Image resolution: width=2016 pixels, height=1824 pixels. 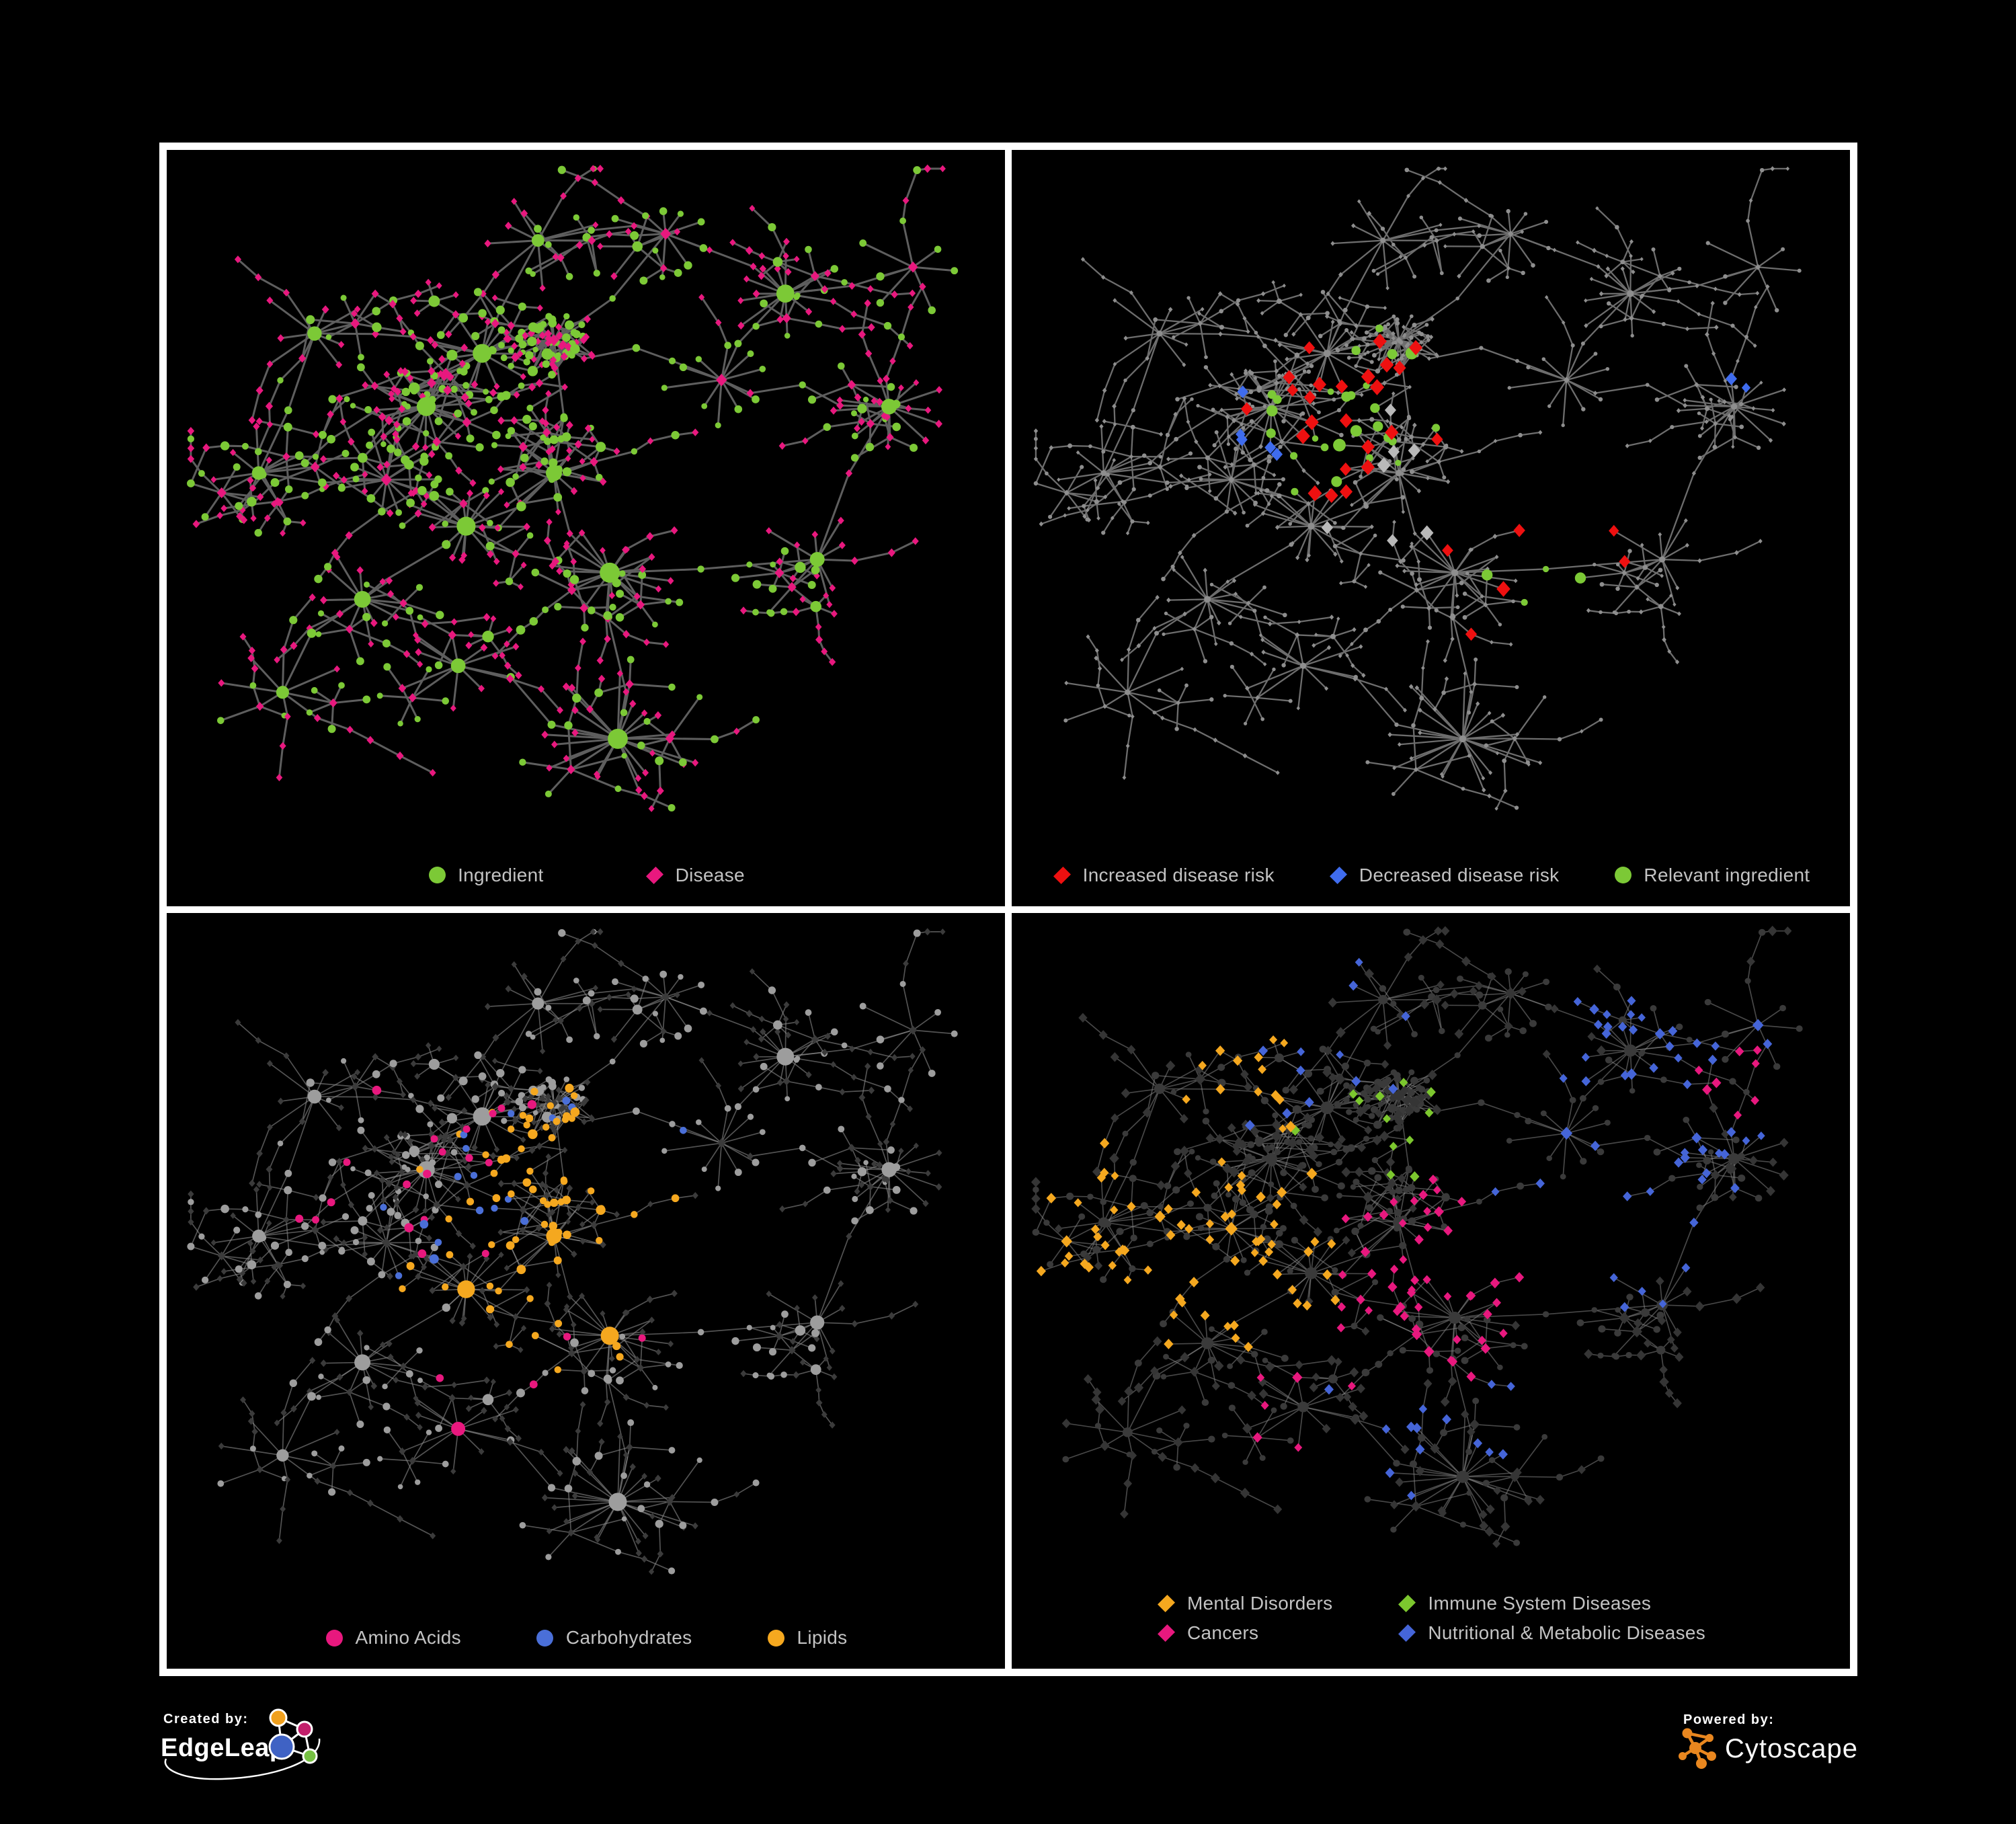 I want to click on legend-nutrient-categories: Amino Acids Carbohydrates Lipids, so click(x=586, y=1638).